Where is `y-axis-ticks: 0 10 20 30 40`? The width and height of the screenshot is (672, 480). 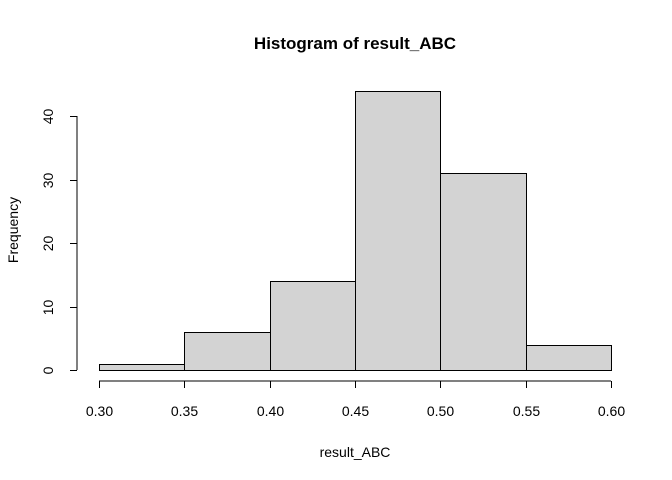 y-axis-ticks: 0 10 20 30 40 is located at coordinates (58, 241).